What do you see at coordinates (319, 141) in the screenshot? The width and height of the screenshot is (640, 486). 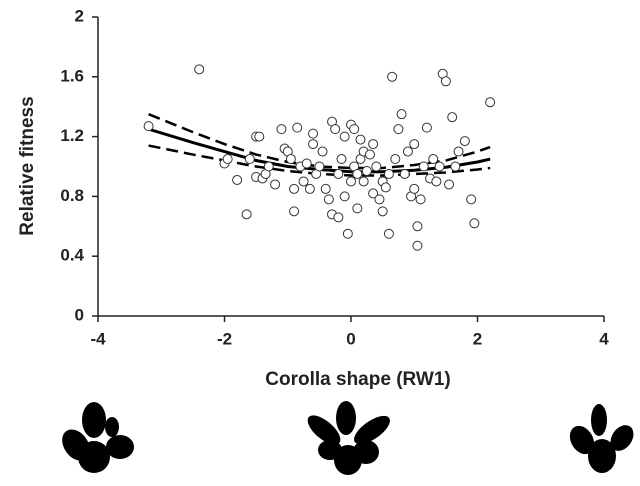 I see `fit-line` at bounding box center [319, 141].